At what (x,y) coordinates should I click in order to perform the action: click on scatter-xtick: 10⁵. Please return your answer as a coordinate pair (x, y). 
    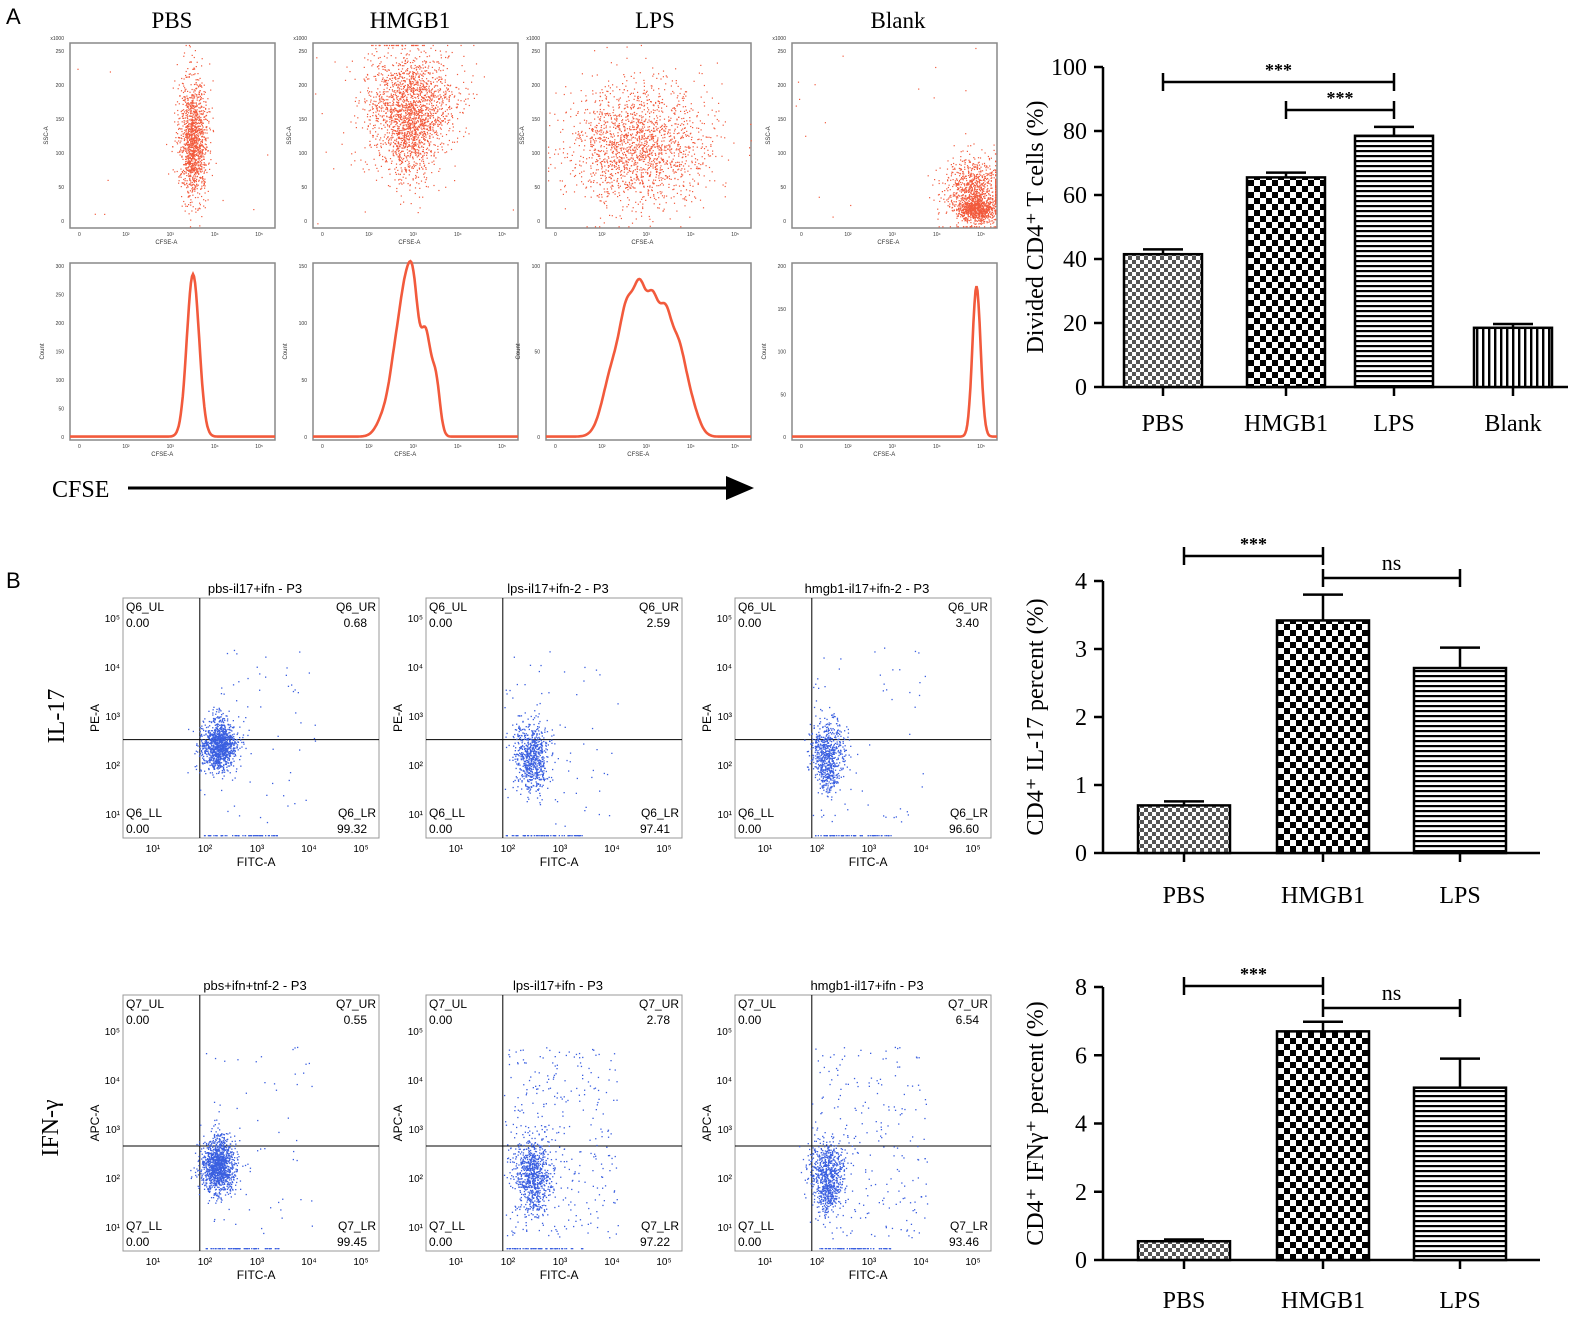
    Looking at the image, I should click on (735, 235).